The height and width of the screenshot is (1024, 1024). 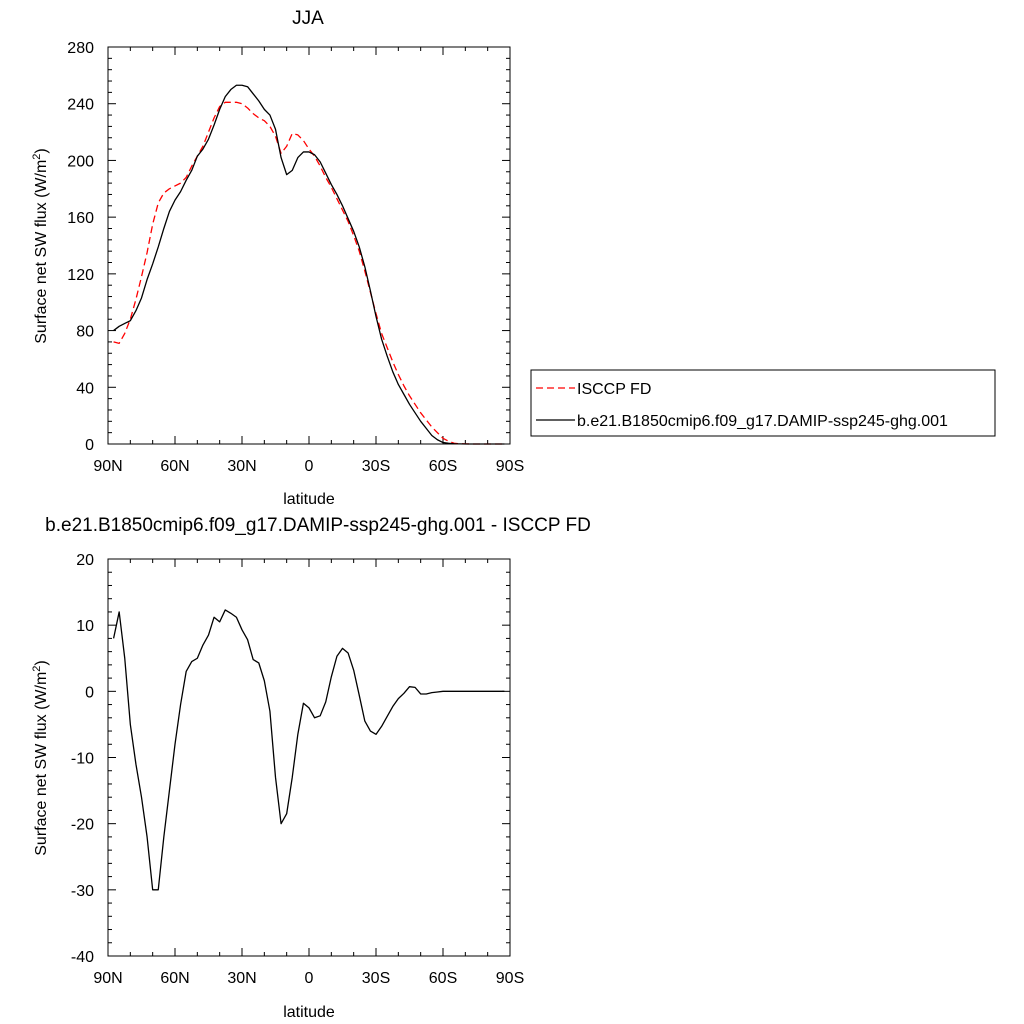 I want to click on bottom-y-tick-label: 0, so click(x=89, y=692).